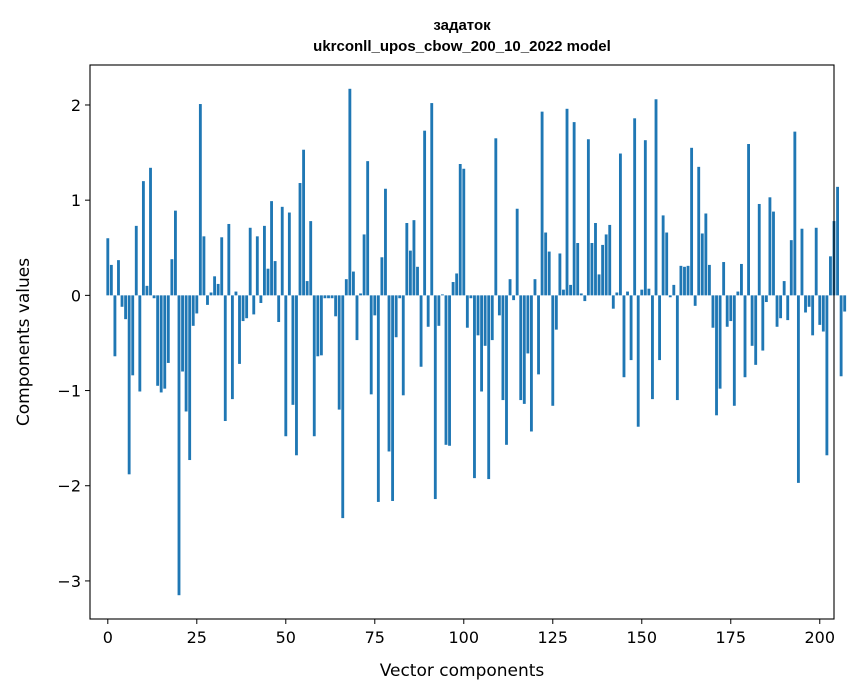 This screenshot has width=847, height=696. I want to click on x-tick-label: 25, so click(197, 637).